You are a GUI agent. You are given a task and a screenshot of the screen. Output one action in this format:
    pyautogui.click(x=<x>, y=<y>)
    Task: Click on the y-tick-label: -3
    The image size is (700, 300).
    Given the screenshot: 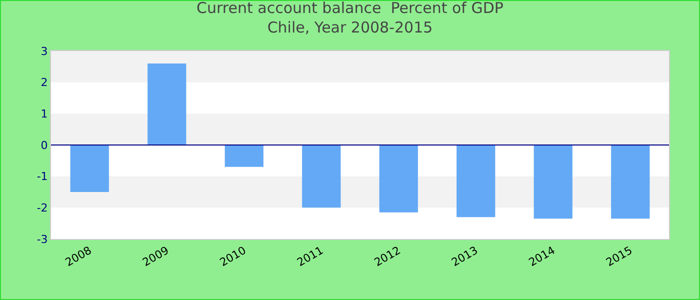 What is the action you would take?
    pyautogui.click(x=42, y=239)
    